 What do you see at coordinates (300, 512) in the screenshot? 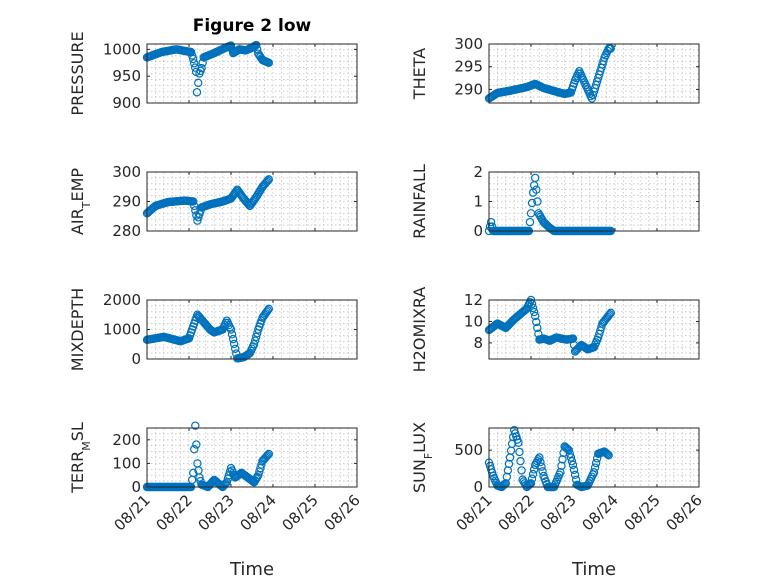
I see `x-tick-label: 08/25` at bounding box center [300, 512].